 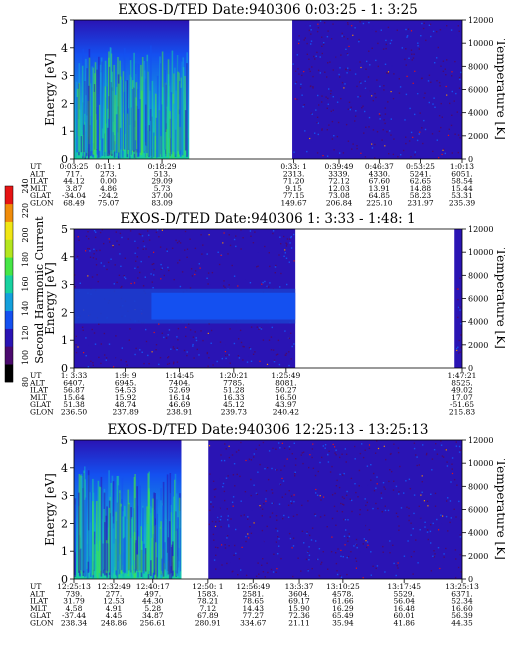 I want to click on table-cell: 41.86, so click(x=404, y=623).